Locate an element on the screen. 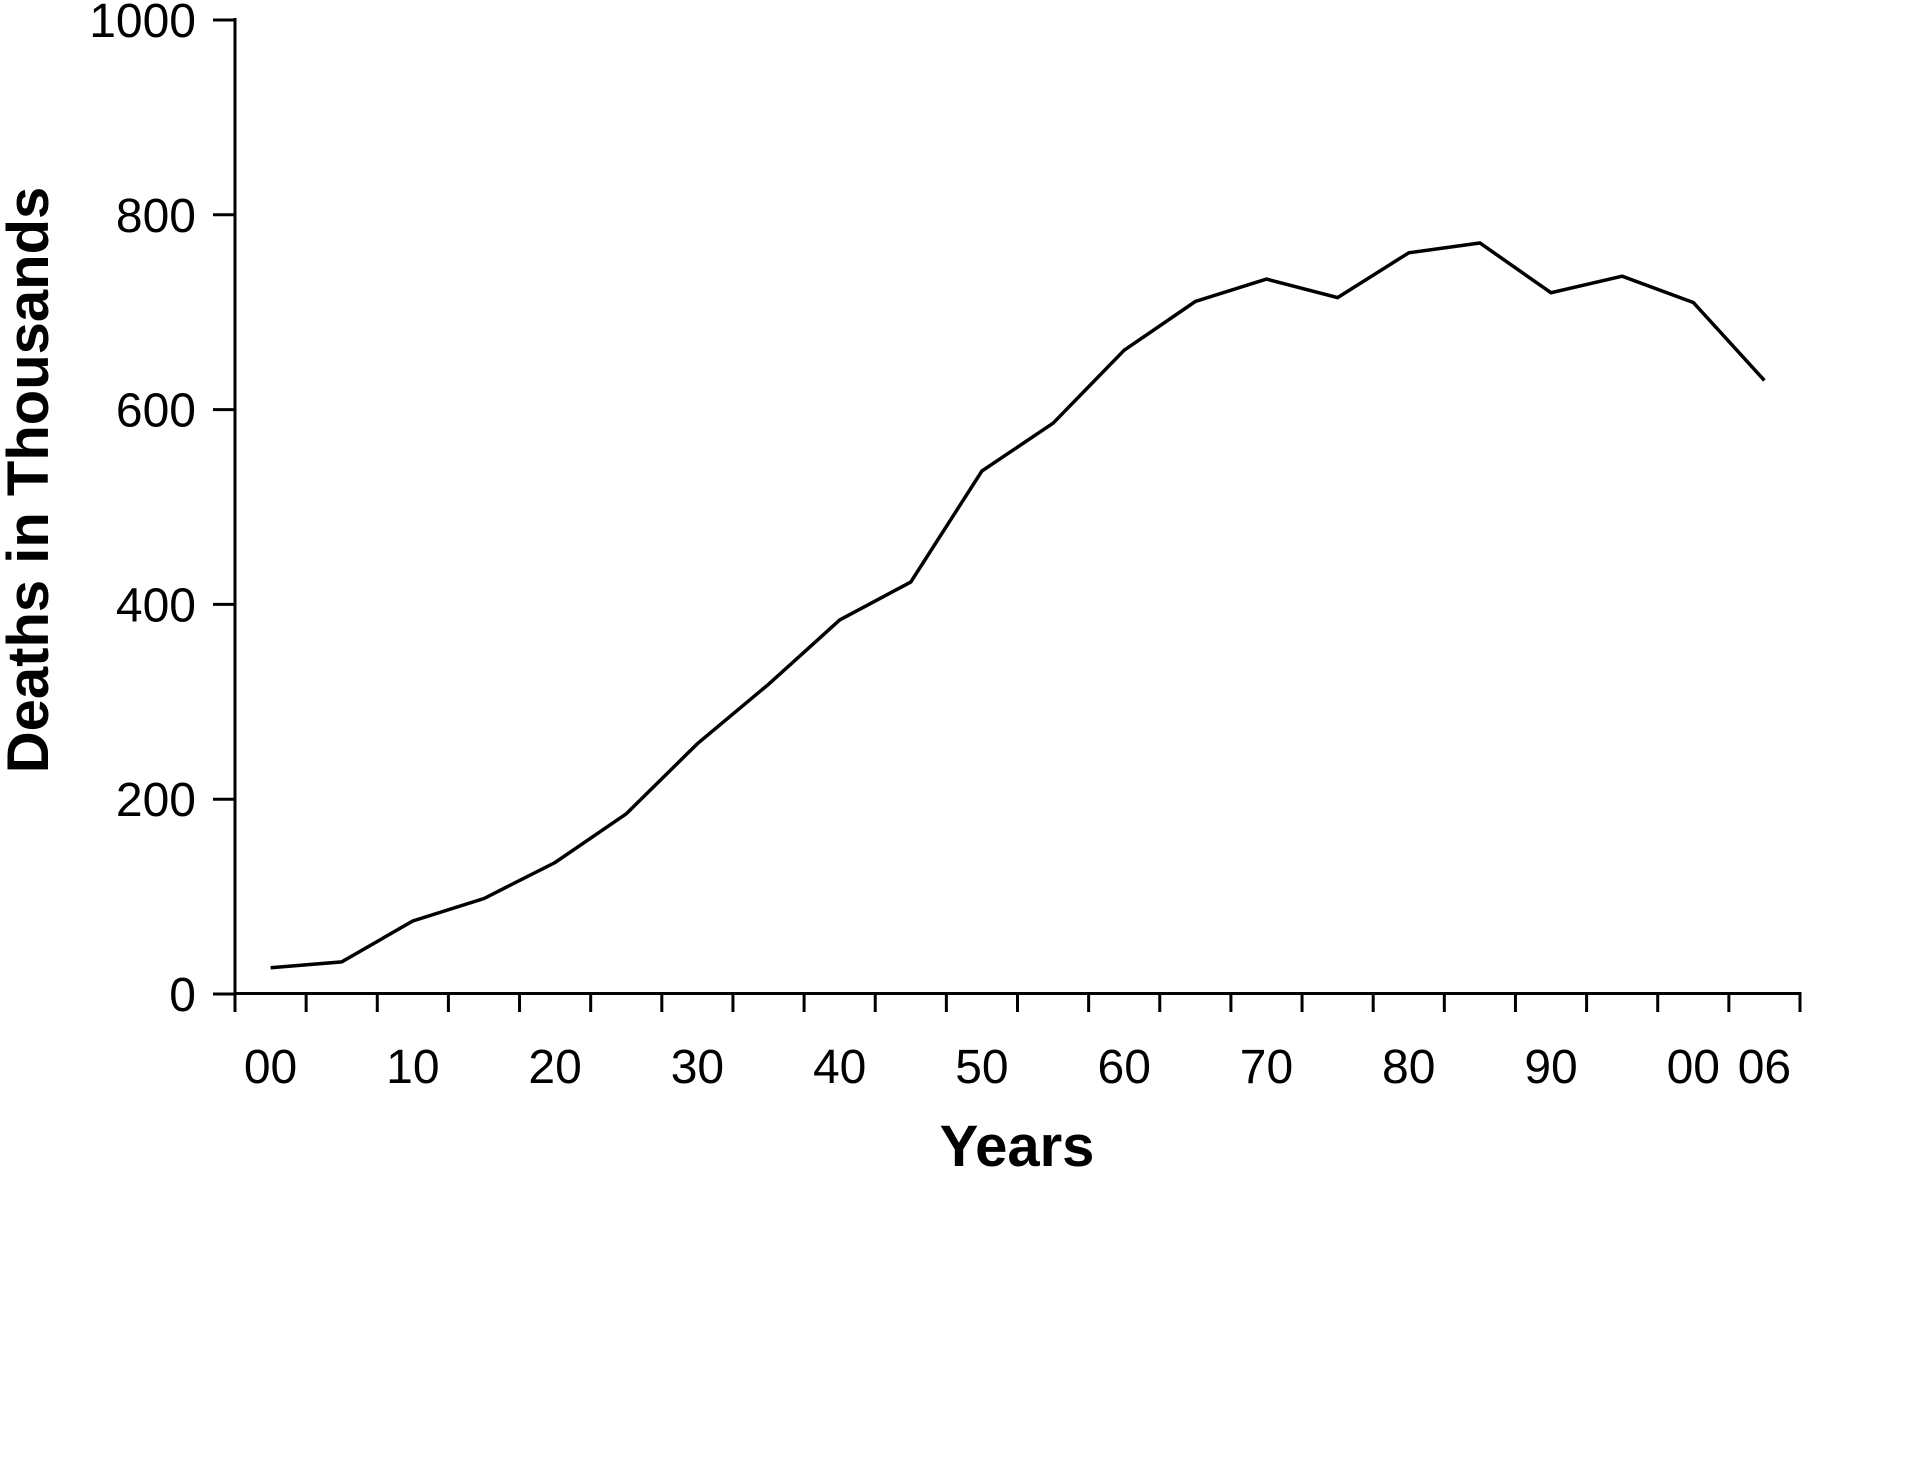 The height and width of the screenshot is (1468, 1928). y-axis-tick-label: 0 is located at coordinates (182, 995).